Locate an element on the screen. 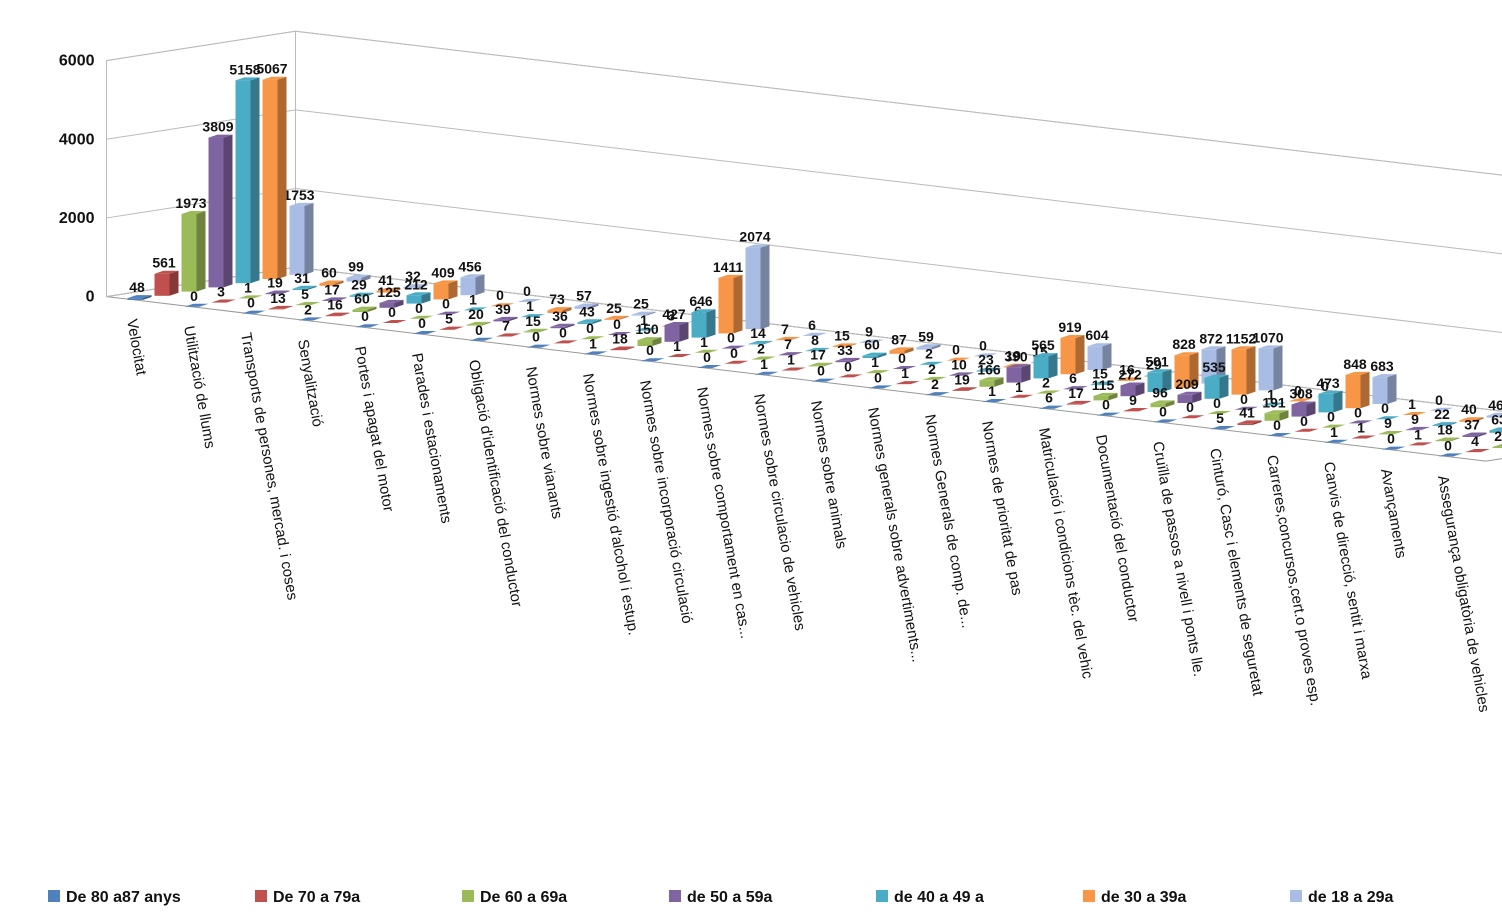 Image resolution: width=1502 pixels, height=919 pixels. value-label: 848 is located at coordinates (1355, 364).